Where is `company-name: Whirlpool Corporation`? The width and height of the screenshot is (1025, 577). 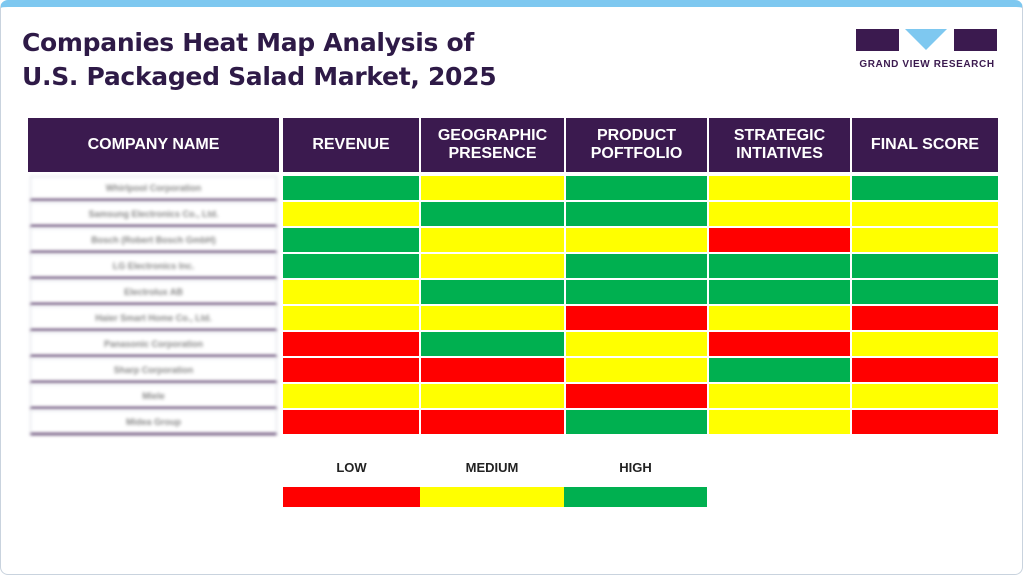
company-name: Whirlpool Corporation is located at coordinates (153, 188).